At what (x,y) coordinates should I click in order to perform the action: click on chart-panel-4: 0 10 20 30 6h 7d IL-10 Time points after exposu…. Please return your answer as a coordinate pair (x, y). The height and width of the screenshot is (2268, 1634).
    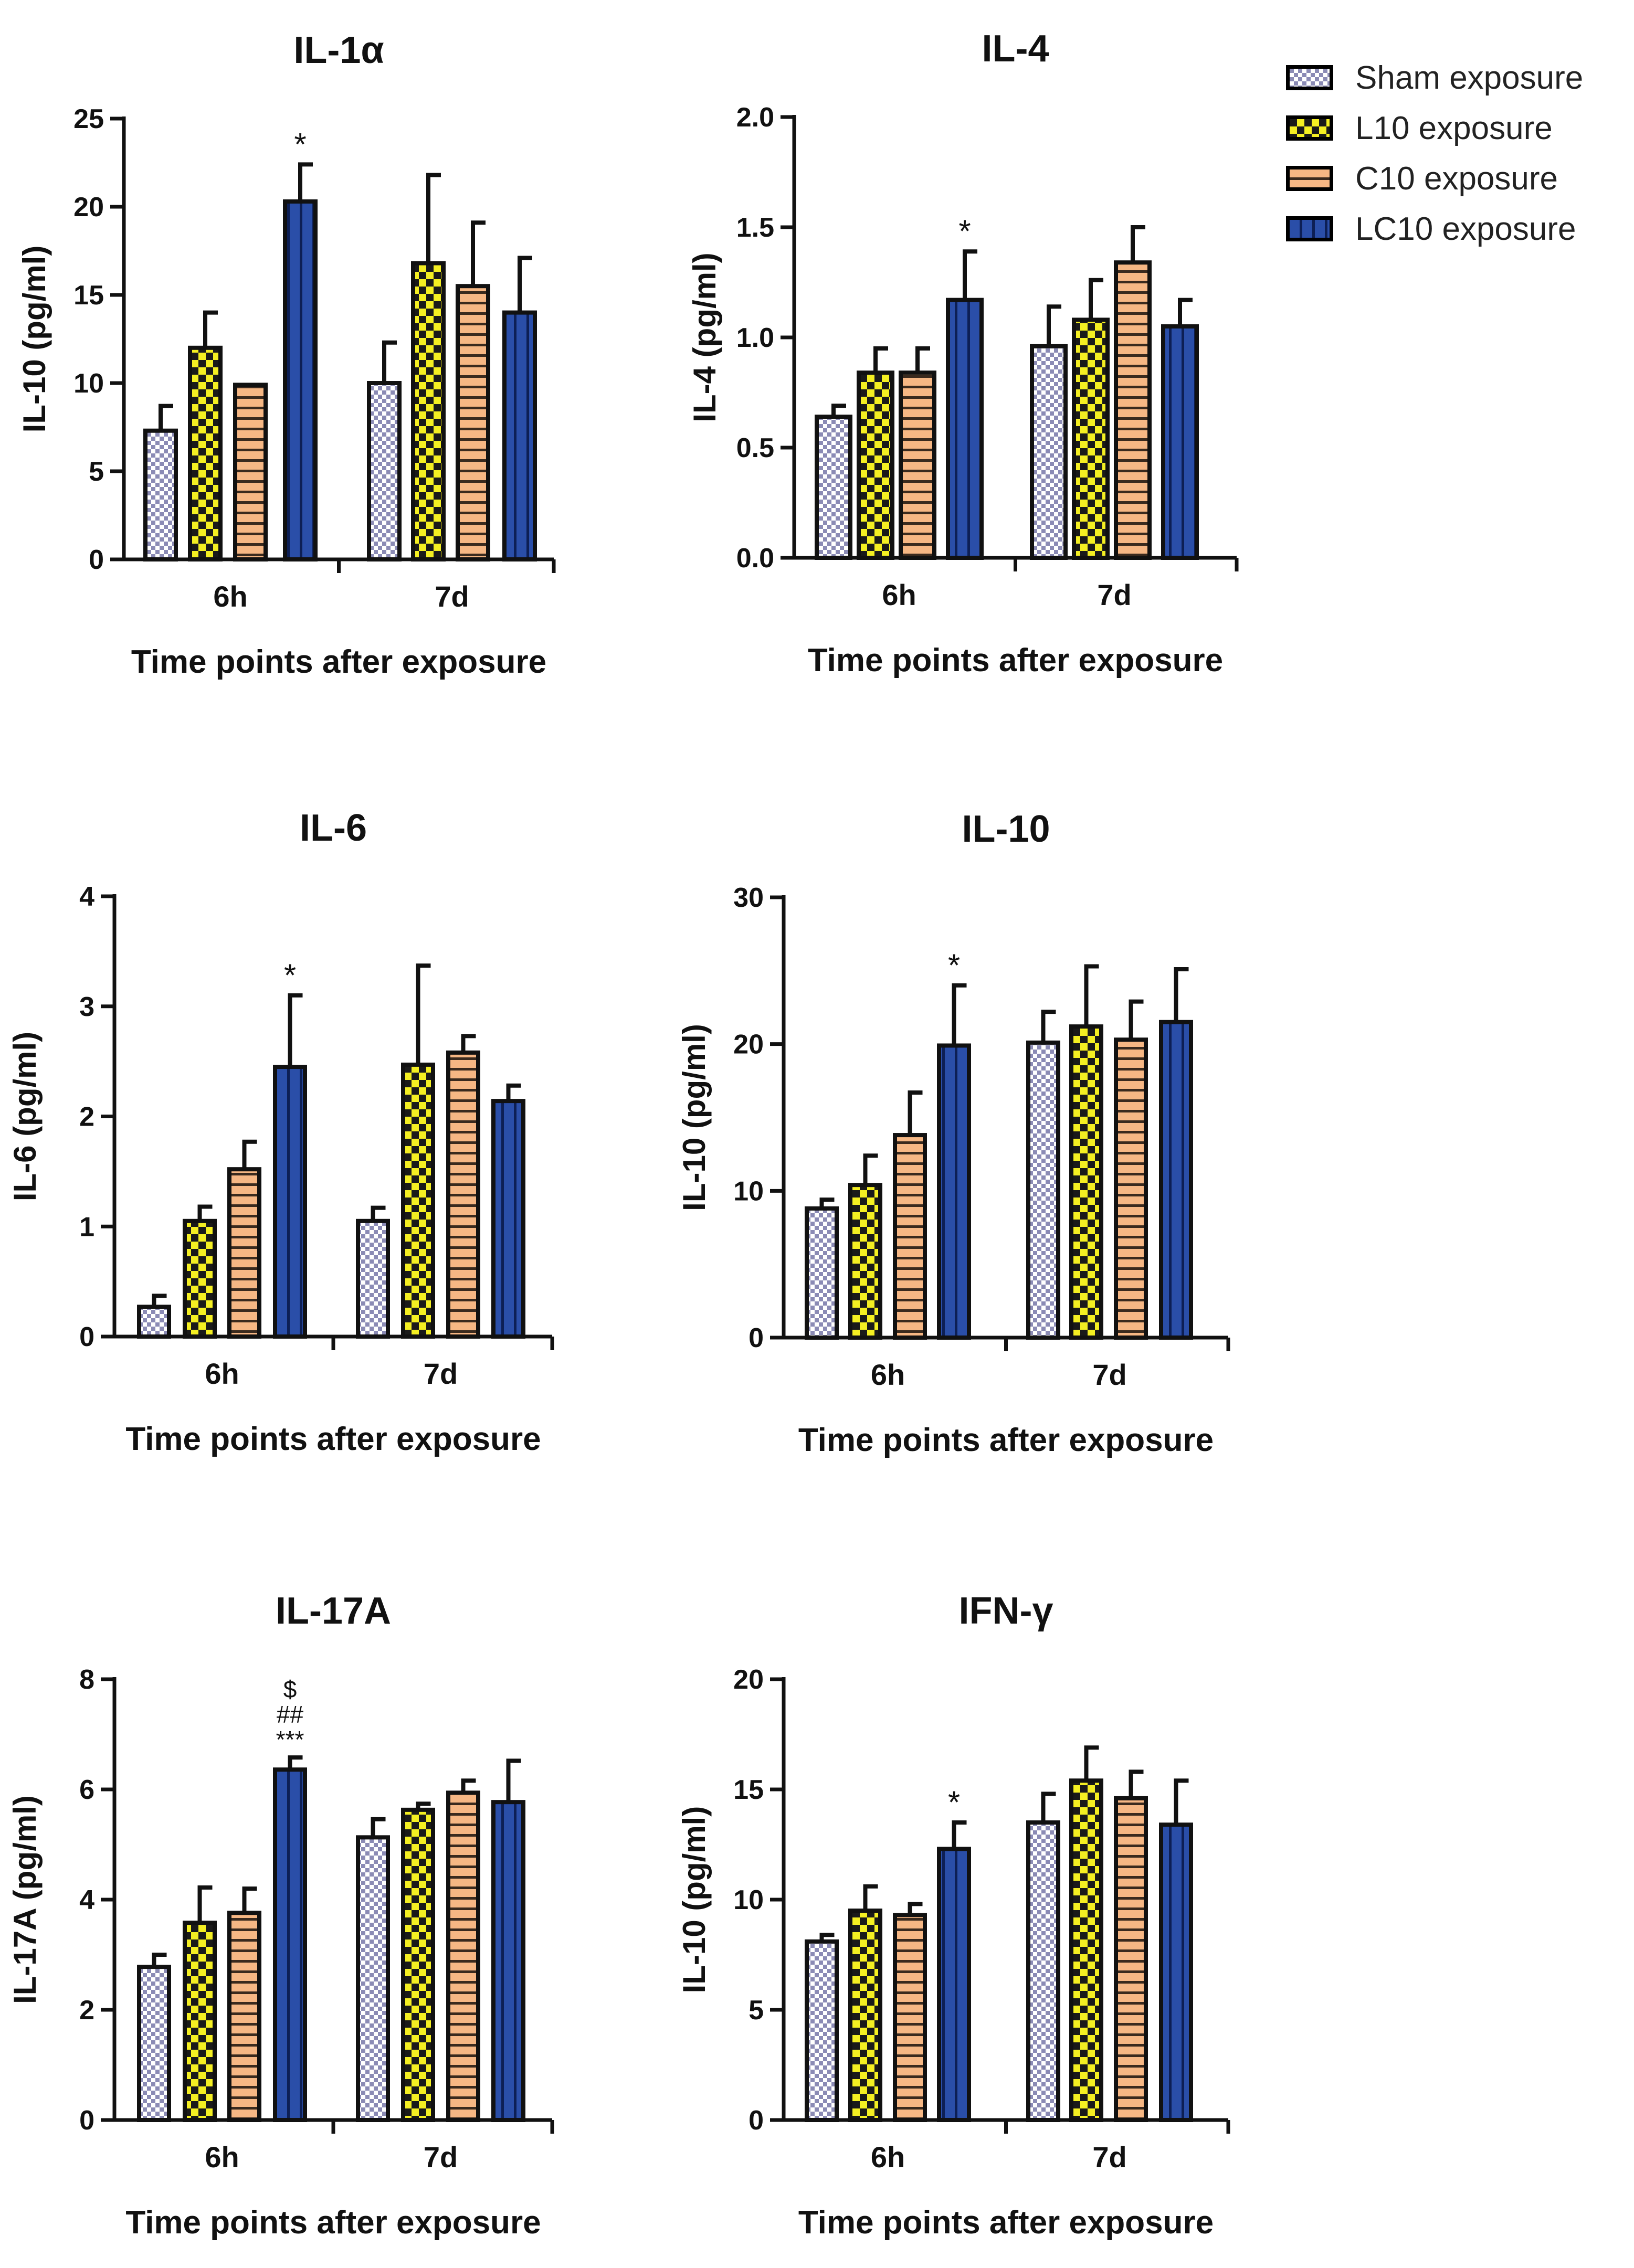
    Looking at the image, I should click on (953, 1133).